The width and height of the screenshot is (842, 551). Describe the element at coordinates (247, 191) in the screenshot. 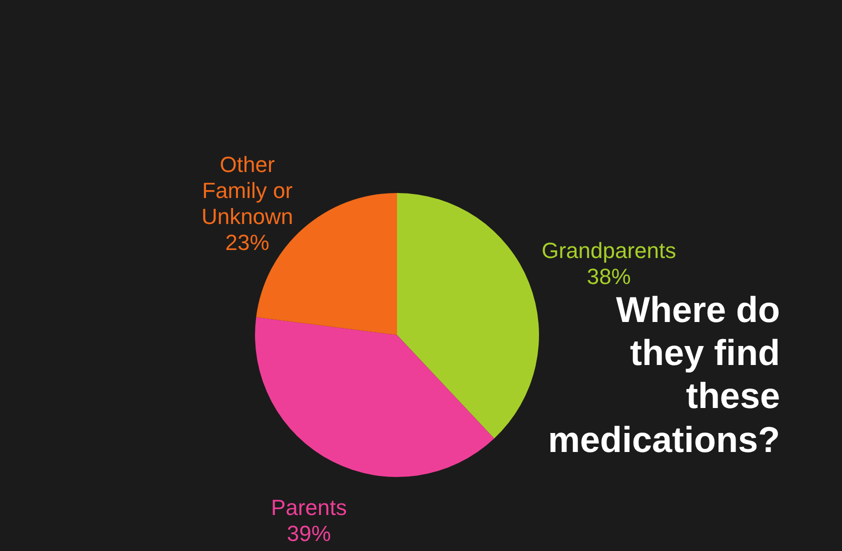

I see `slice-label: Other Family or Unknown` at that location.